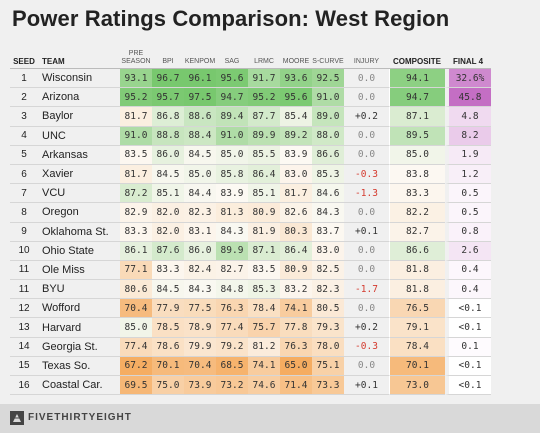  Describe the element at coordinates (328, 174) in the screenshot. I see `scurve-cell: 85.3` at that location.